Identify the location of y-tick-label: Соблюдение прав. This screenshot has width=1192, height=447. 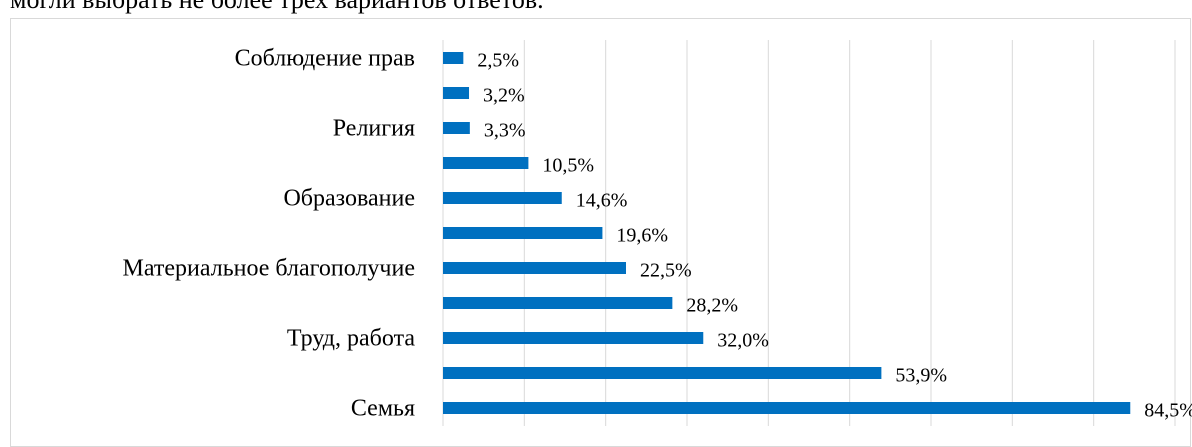
(325, 59).